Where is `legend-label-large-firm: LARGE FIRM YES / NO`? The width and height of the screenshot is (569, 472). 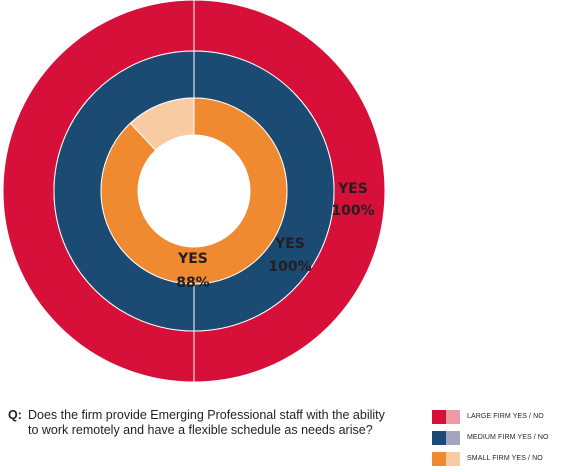 legend-label-large-firm: LARGE FIRM YES / NO is located at coordinates (505, 416).